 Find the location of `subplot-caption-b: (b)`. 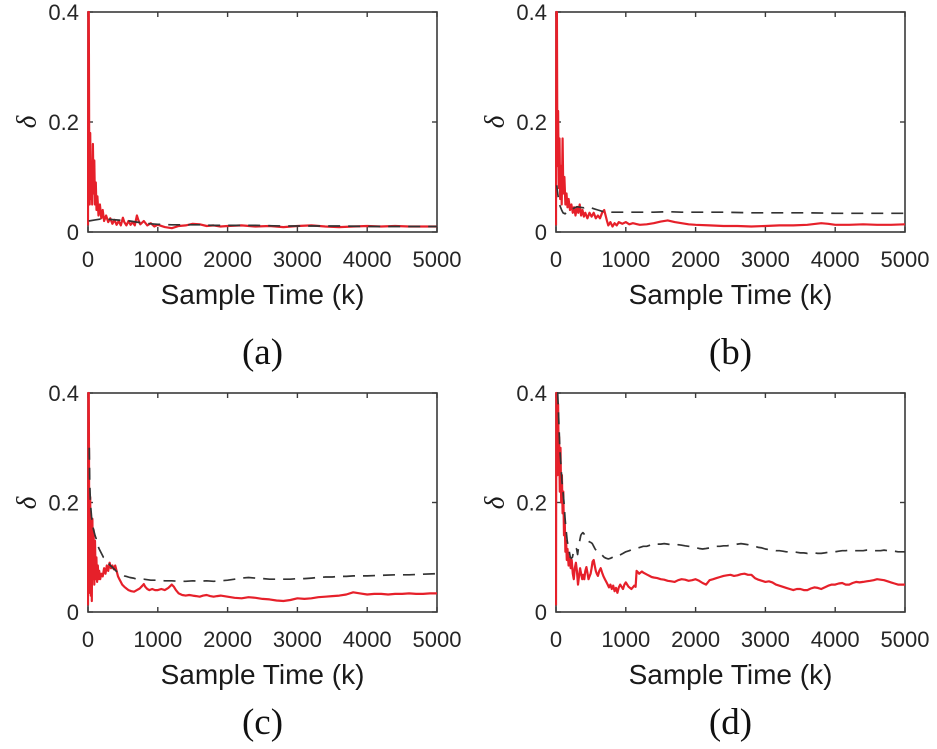

subplot-caption-b: (b) is located at coordinates (730, 352).